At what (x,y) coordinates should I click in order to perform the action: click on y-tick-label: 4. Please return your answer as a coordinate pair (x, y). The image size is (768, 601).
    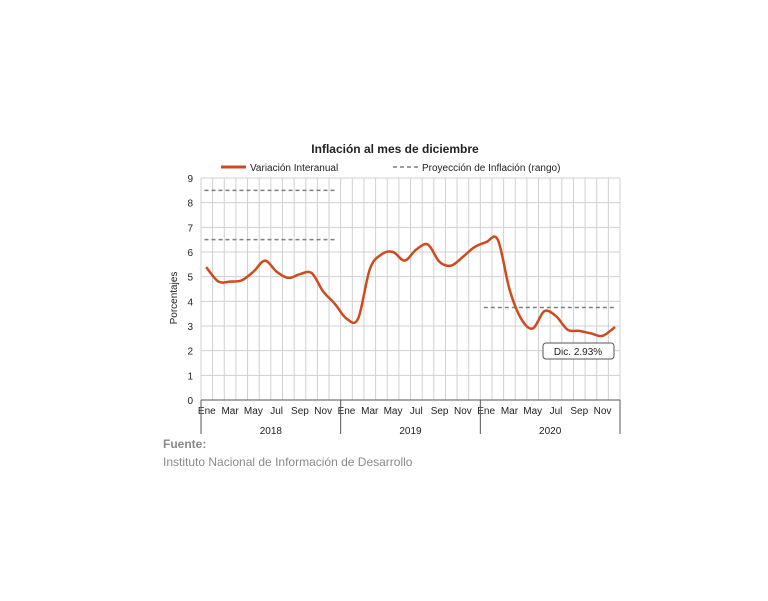
    Looking at the image, I should click on (190, 302).